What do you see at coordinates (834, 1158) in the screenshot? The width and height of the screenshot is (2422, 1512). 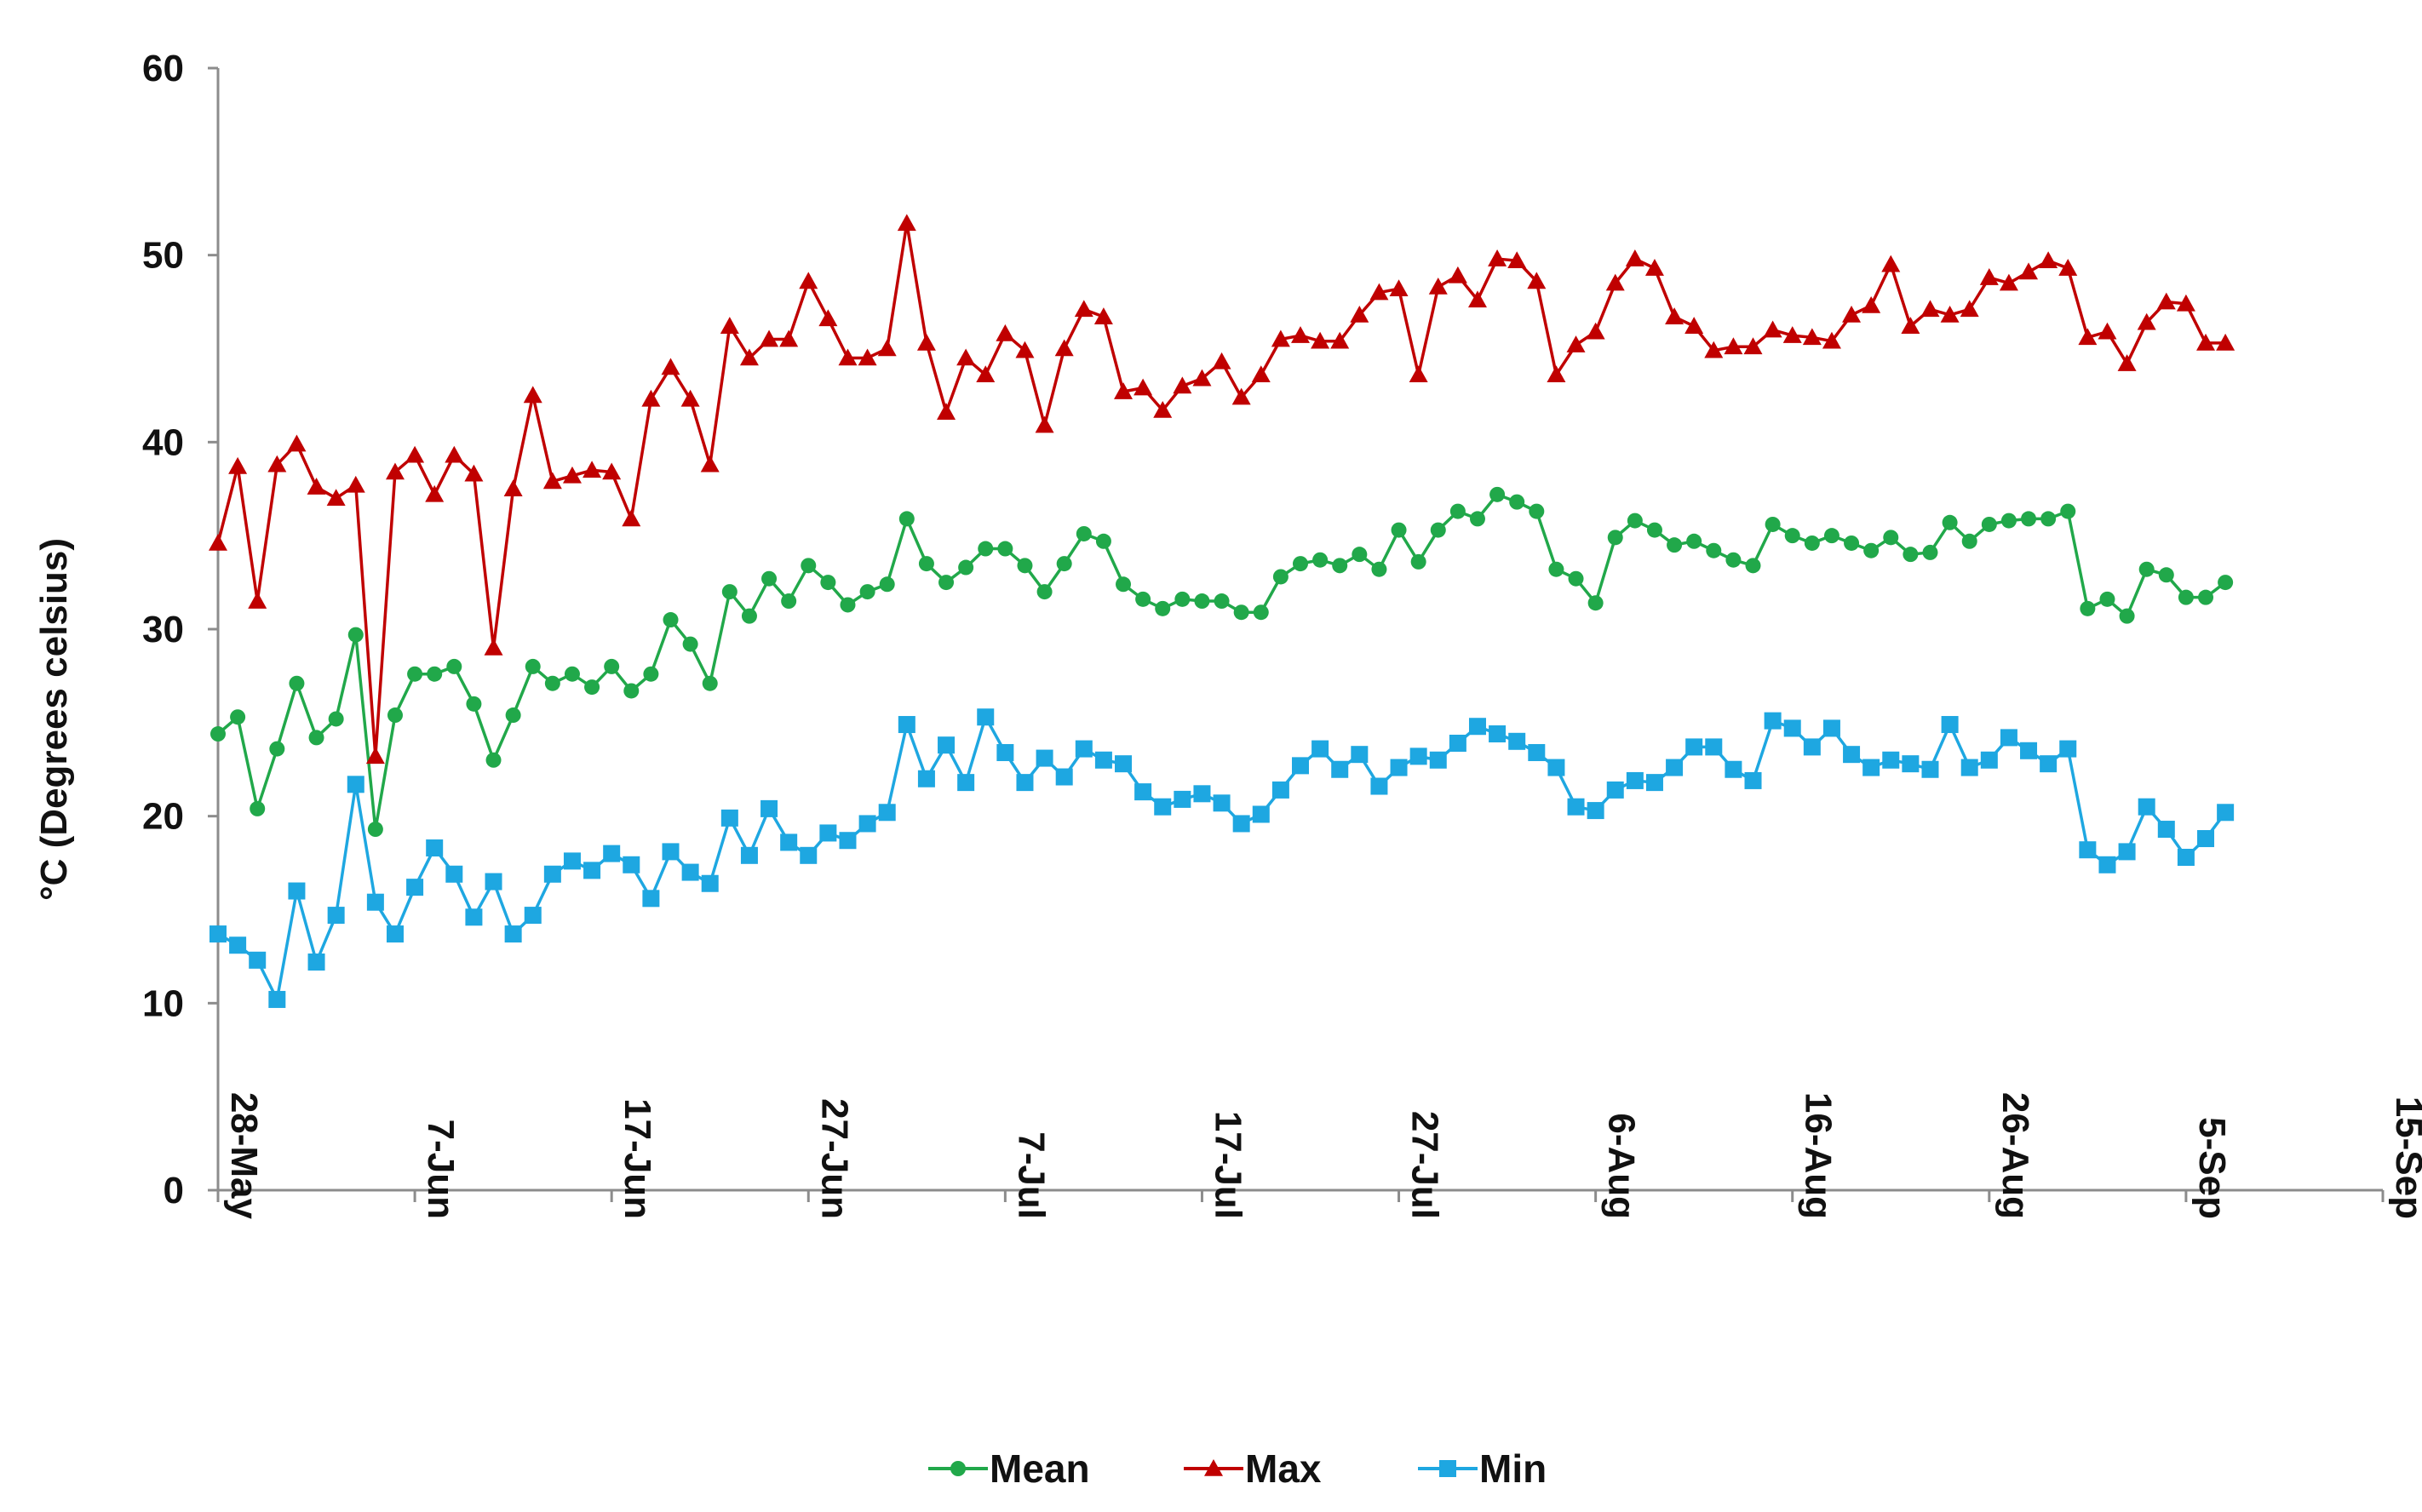 I see `x-tick-label: 27-Jun` at bounding box center [834, 1158].